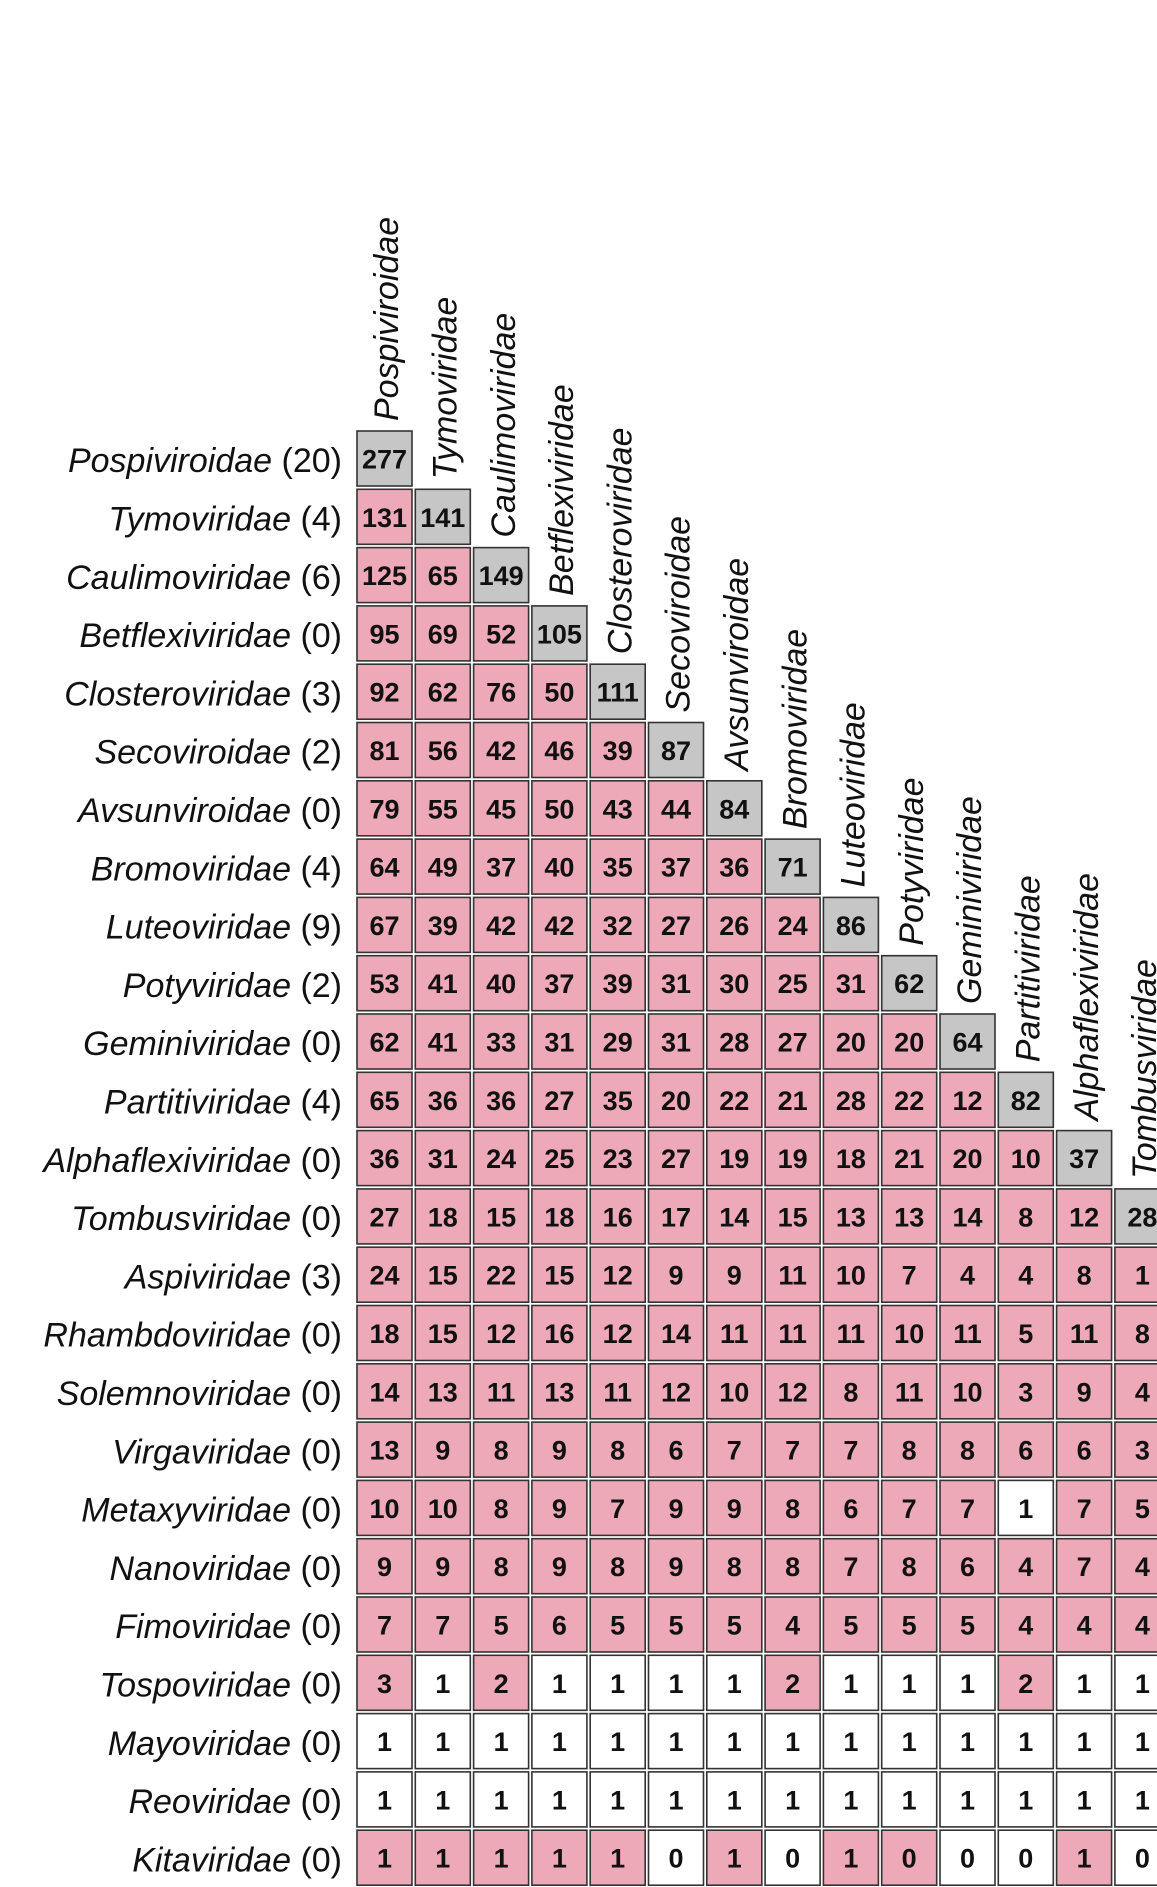 The image size is (1157, 1887). I want to click on cell-value: 141, so click(442, 518).